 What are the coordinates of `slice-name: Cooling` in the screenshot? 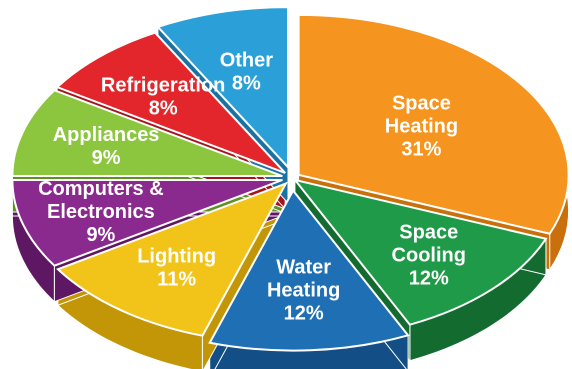 It's located at (429, 255).